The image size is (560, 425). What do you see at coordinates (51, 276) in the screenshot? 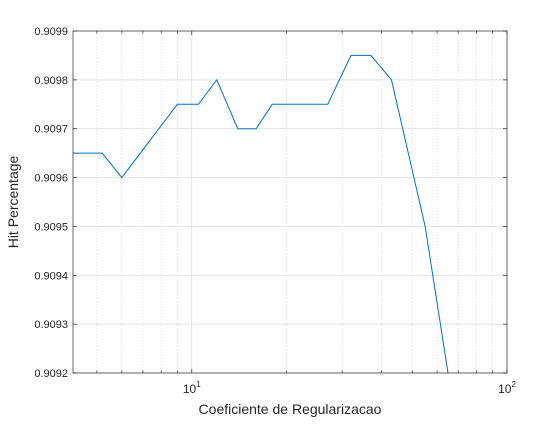
I see `y-tick-label: 0.9094` at bounding box center [51, 276].